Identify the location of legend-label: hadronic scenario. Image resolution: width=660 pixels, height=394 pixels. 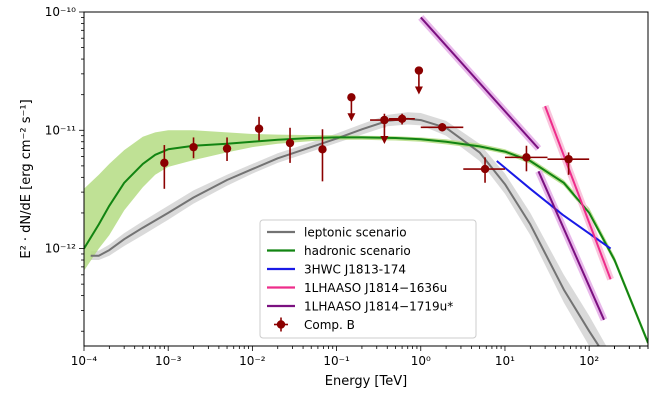
(357, 251).